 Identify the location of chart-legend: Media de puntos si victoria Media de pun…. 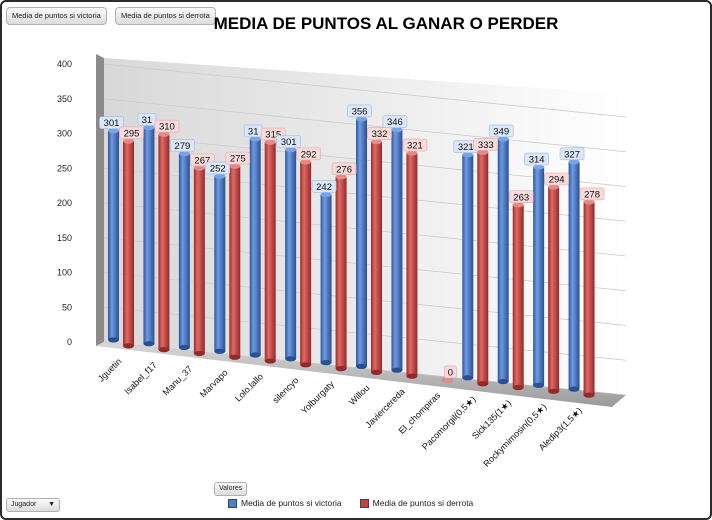
(350, 503).